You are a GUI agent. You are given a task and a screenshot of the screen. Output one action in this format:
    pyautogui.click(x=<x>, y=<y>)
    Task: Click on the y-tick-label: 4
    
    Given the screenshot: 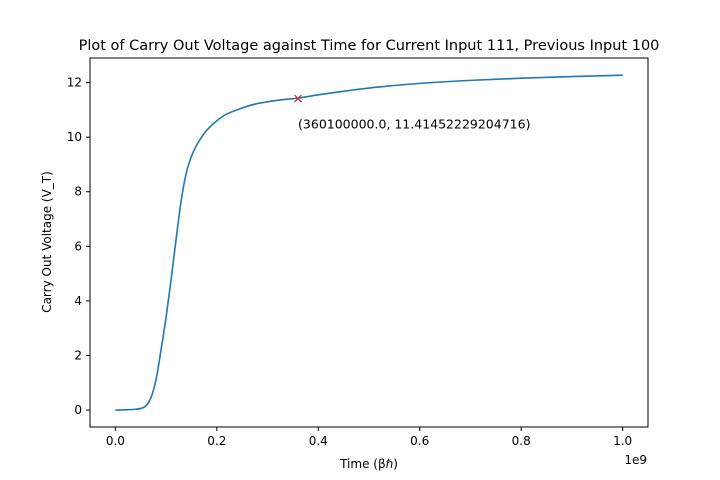 What is the action you would take?
    pyautogui.click(x=78, y=301)
    